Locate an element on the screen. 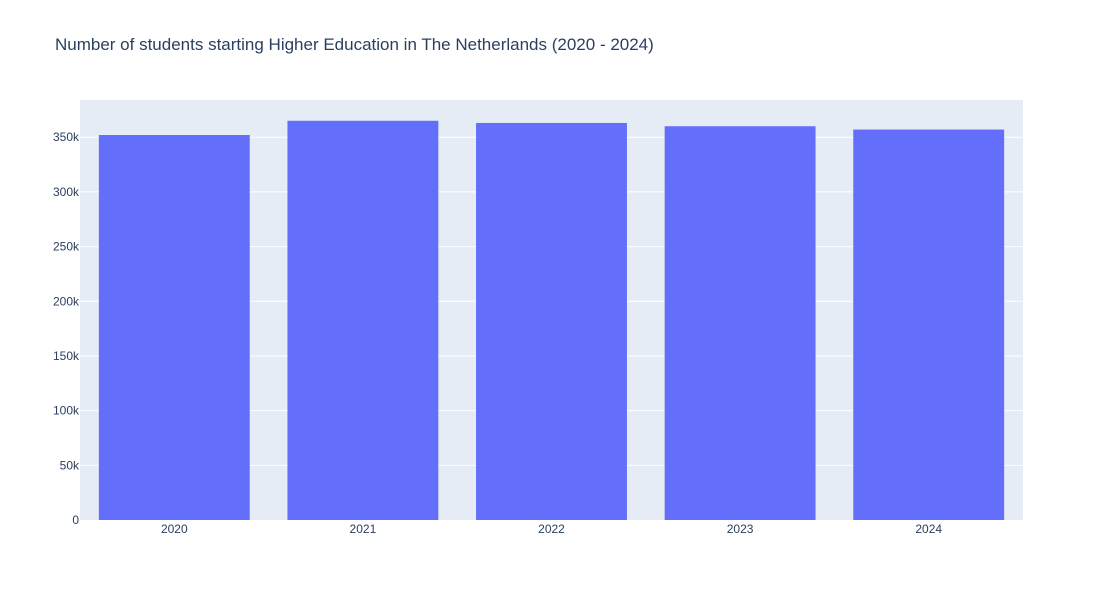  bar-2020 is located at coordinates (174, 327).